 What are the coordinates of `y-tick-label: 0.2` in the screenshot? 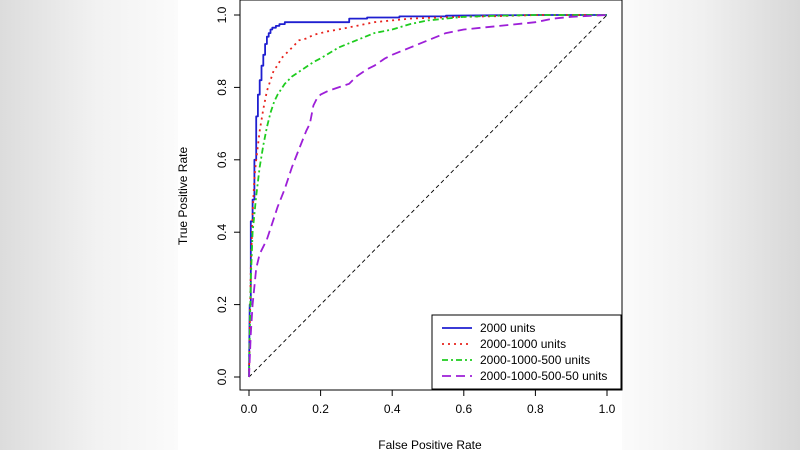 It's located at (222, 304).